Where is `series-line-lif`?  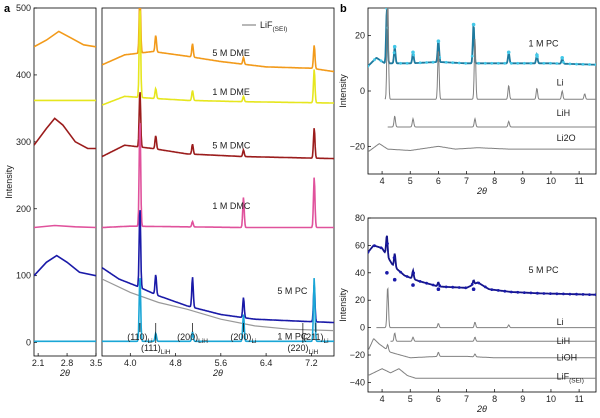 series-line-lif is located at coordinates (482, 373).